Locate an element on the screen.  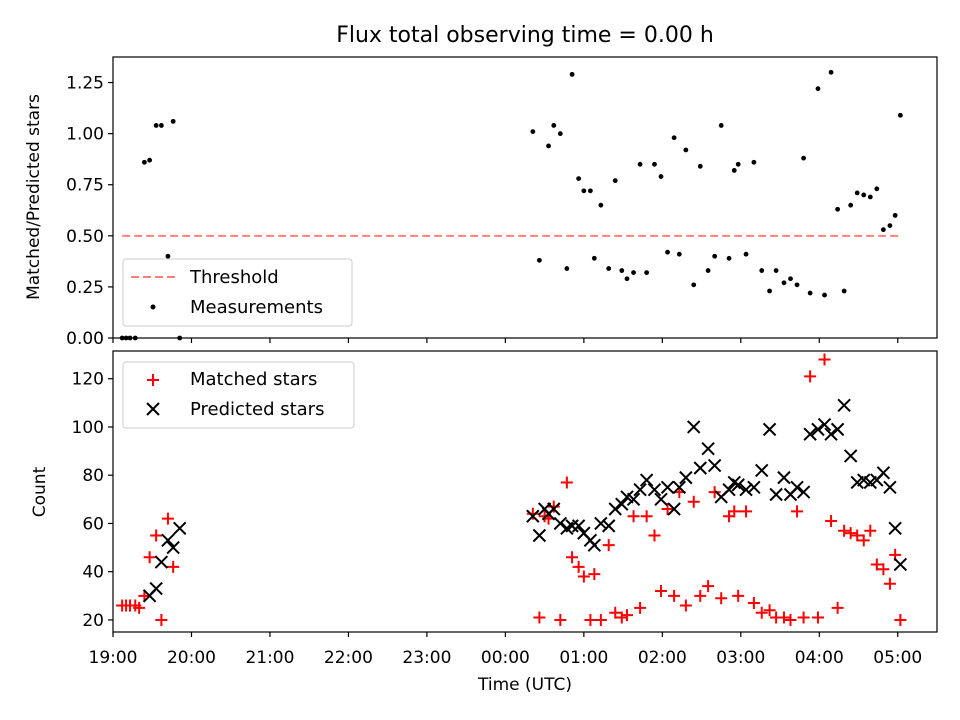
top-y-tick-label: 1.25 is located at coordinates (85, 84).